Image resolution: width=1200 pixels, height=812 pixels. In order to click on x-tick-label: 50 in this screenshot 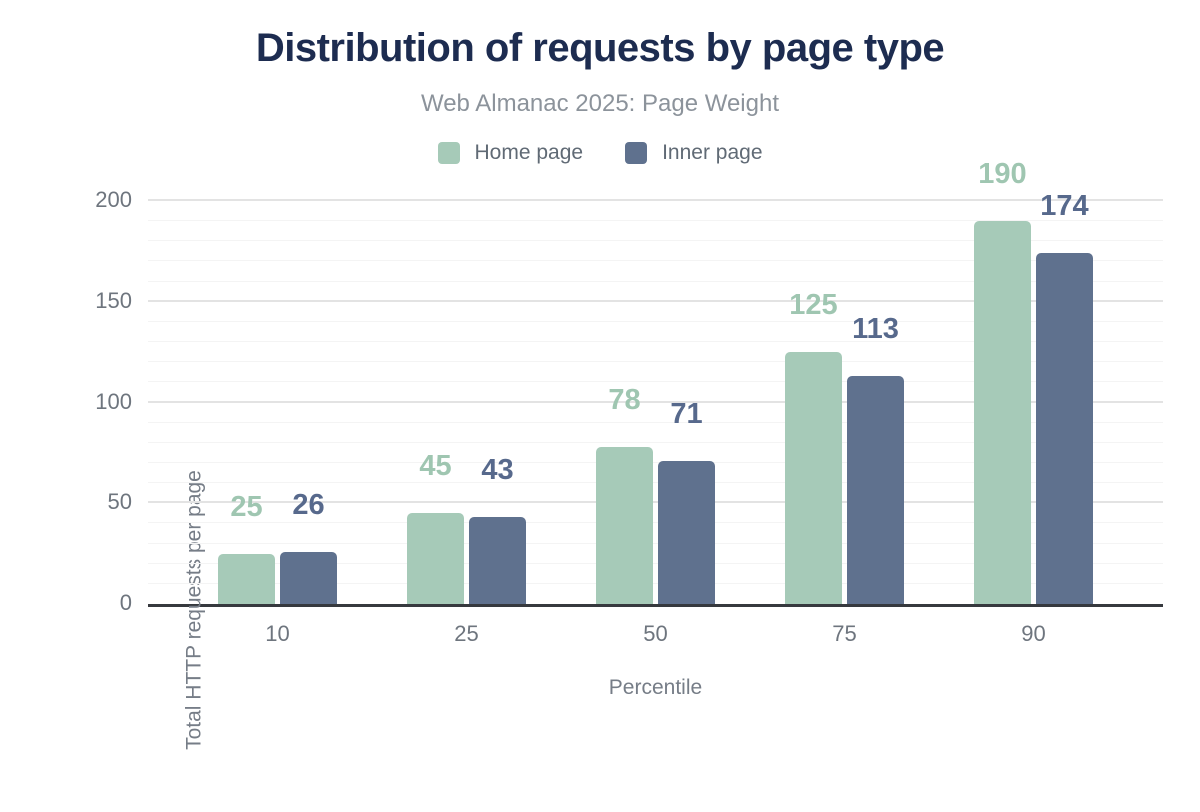, I will do `click(655, 633)`.